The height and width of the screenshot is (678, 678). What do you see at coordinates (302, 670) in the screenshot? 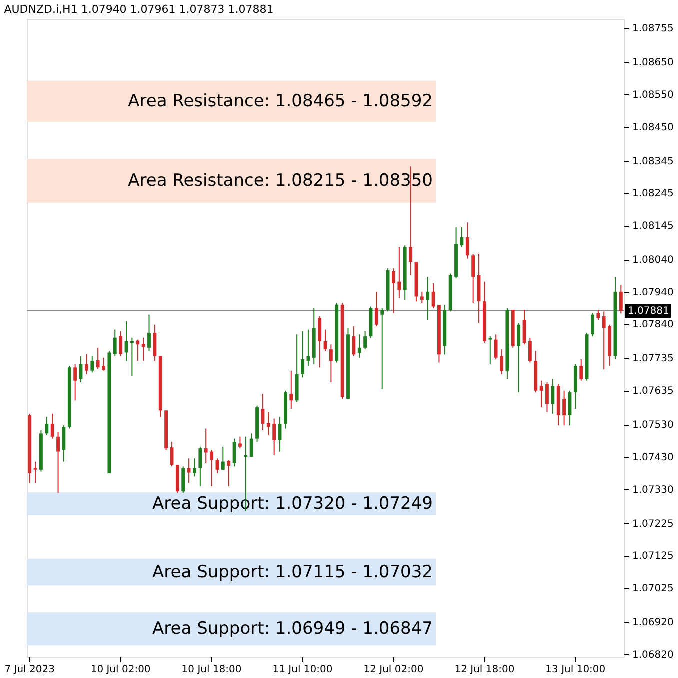
I see `x-tick-label: 11 Jul 10:00` at bounding box center [302, 670].